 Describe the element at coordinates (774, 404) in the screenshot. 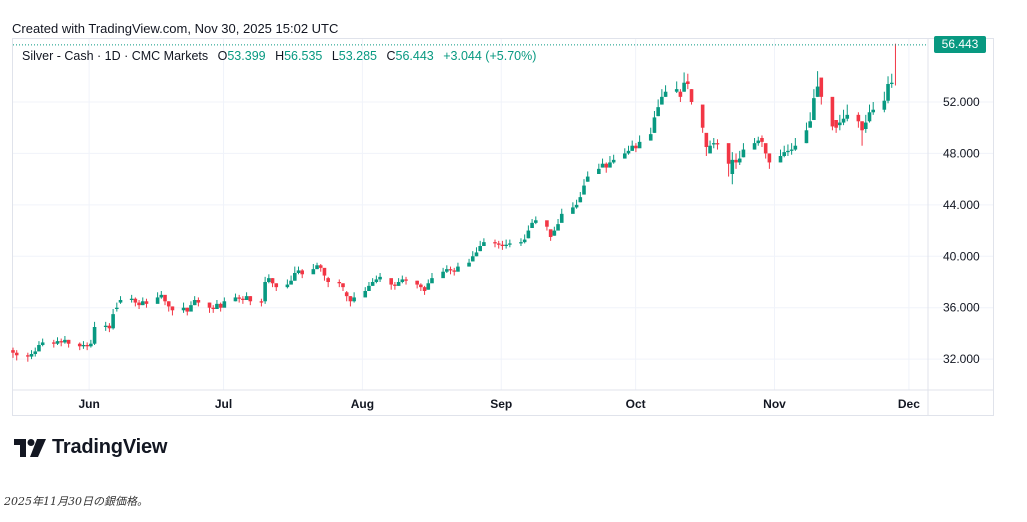

I see `x-tick-label: Nov` at that location.